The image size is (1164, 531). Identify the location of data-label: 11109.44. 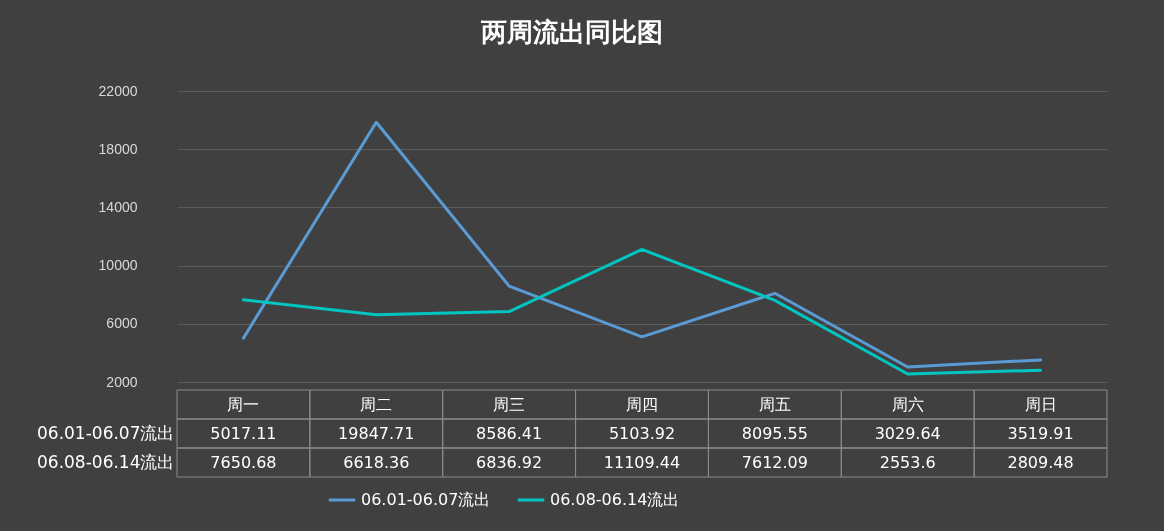
(642, 462).